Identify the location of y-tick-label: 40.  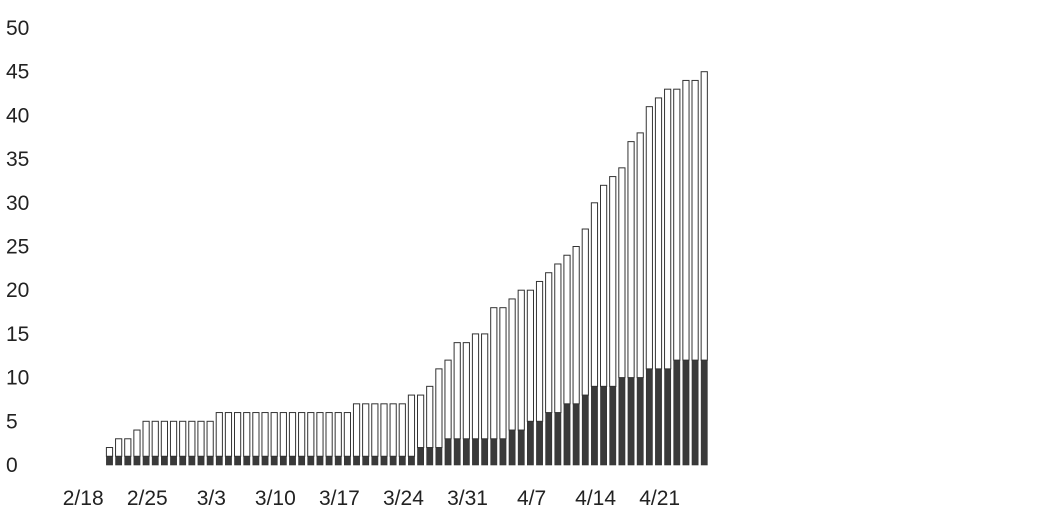
(17, 115).